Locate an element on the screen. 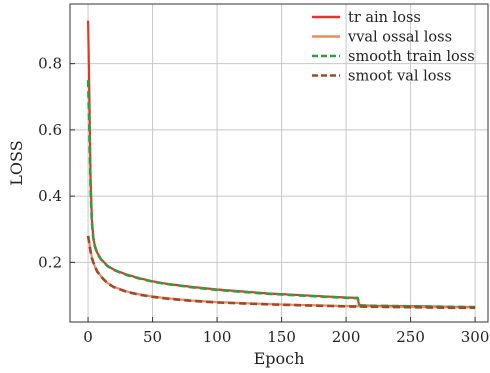  legend-label-3: smoot val loss is located at coordinates (399, 77).